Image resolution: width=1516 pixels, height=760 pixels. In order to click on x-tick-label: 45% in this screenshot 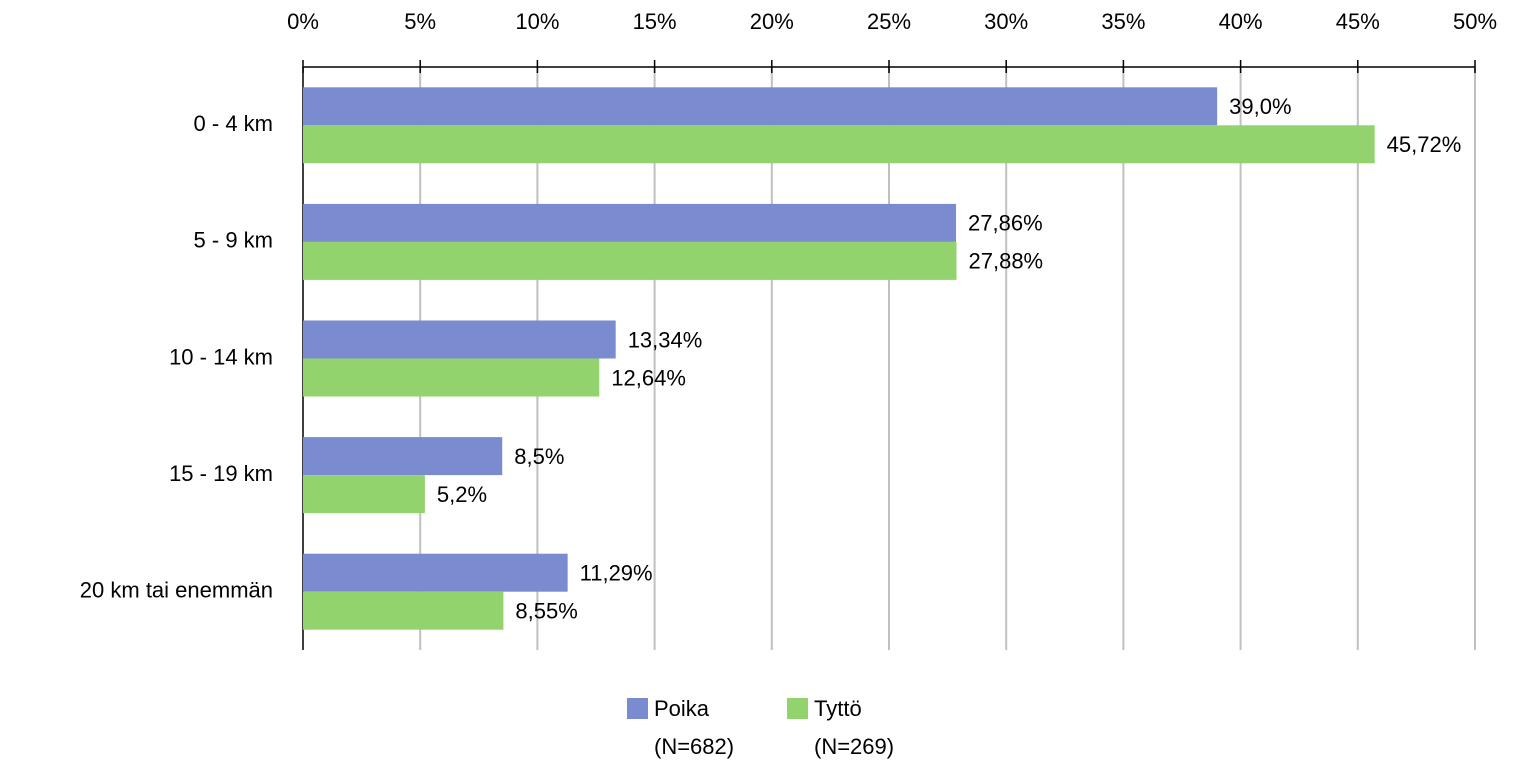, I will do `click(1358, 21)`.